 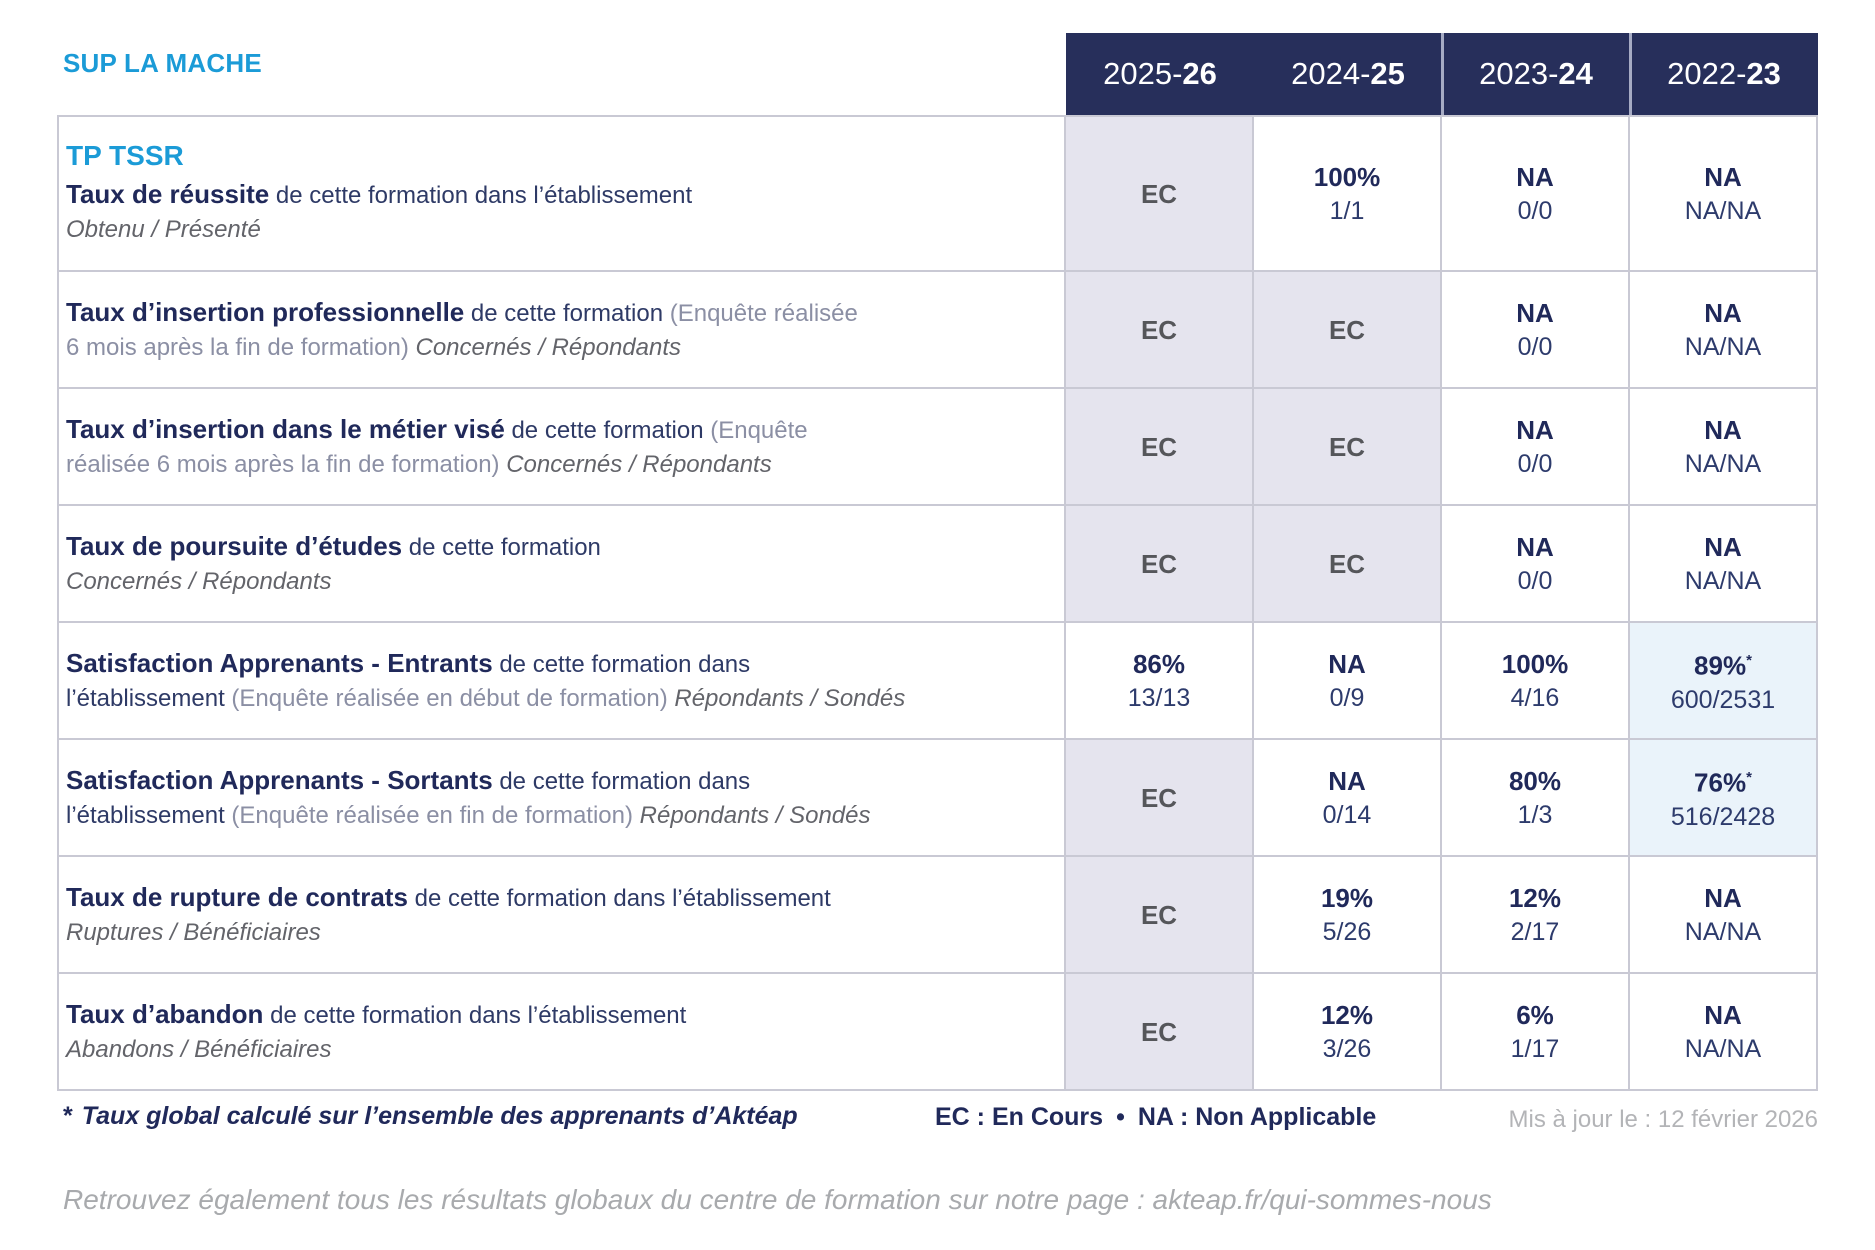 I want to click on year-label-bold: 26, so click(x=1199, y=73).